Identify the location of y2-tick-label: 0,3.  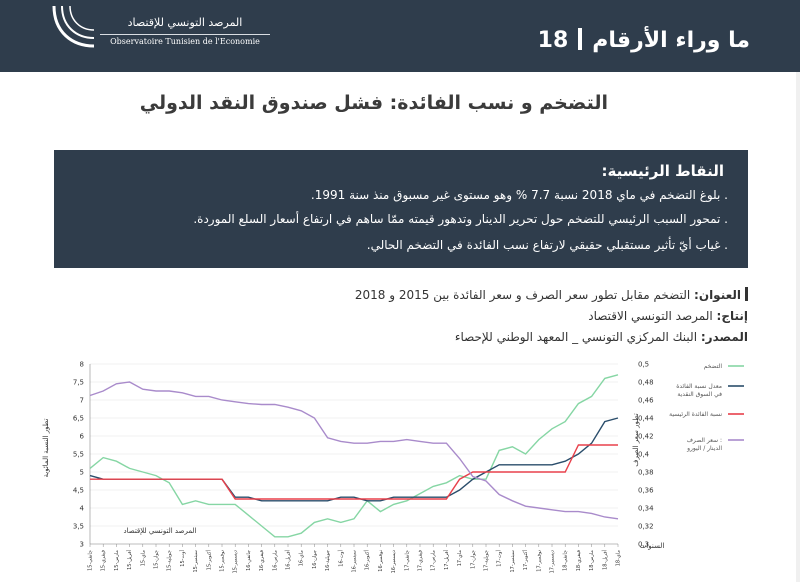
(643, 545).